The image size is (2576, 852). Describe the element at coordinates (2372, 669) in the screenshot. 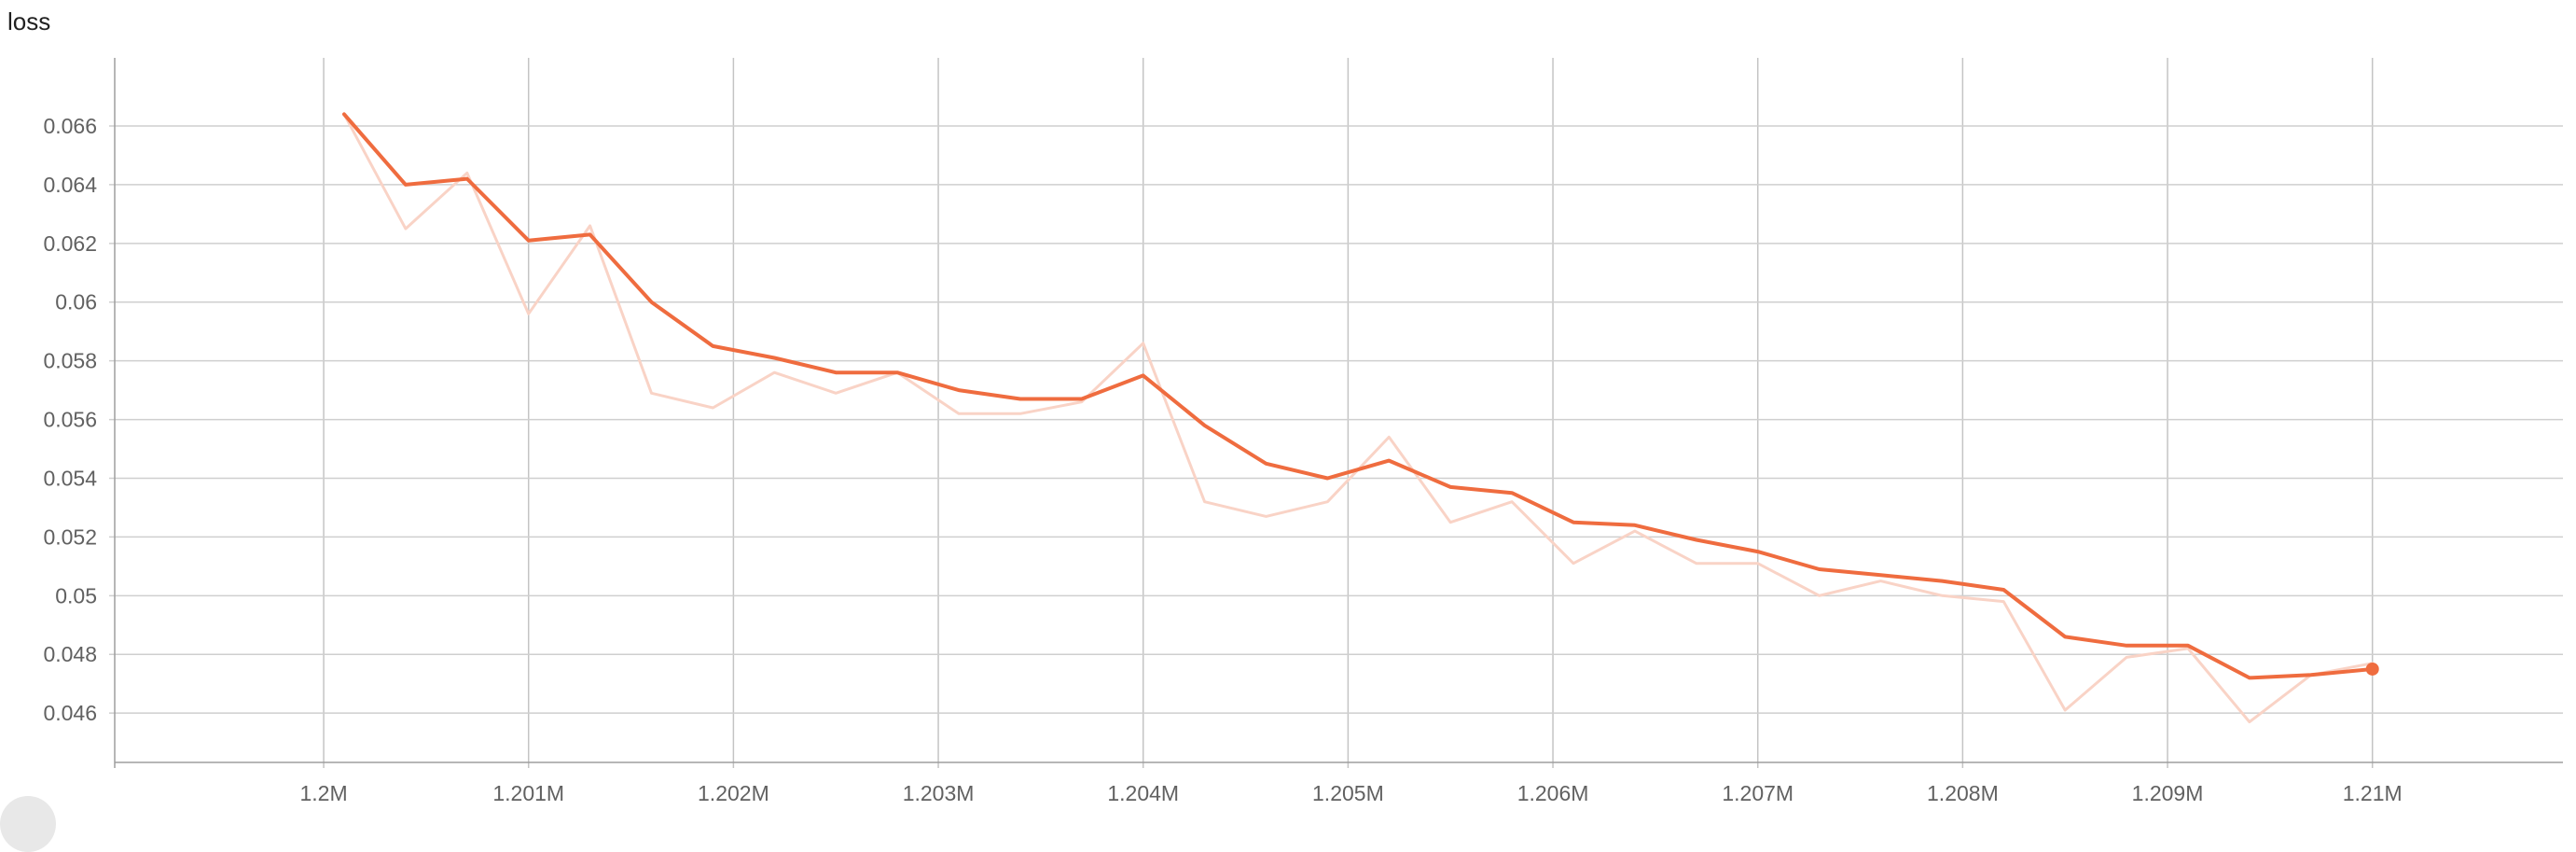

I see `series-end-point` at that location.